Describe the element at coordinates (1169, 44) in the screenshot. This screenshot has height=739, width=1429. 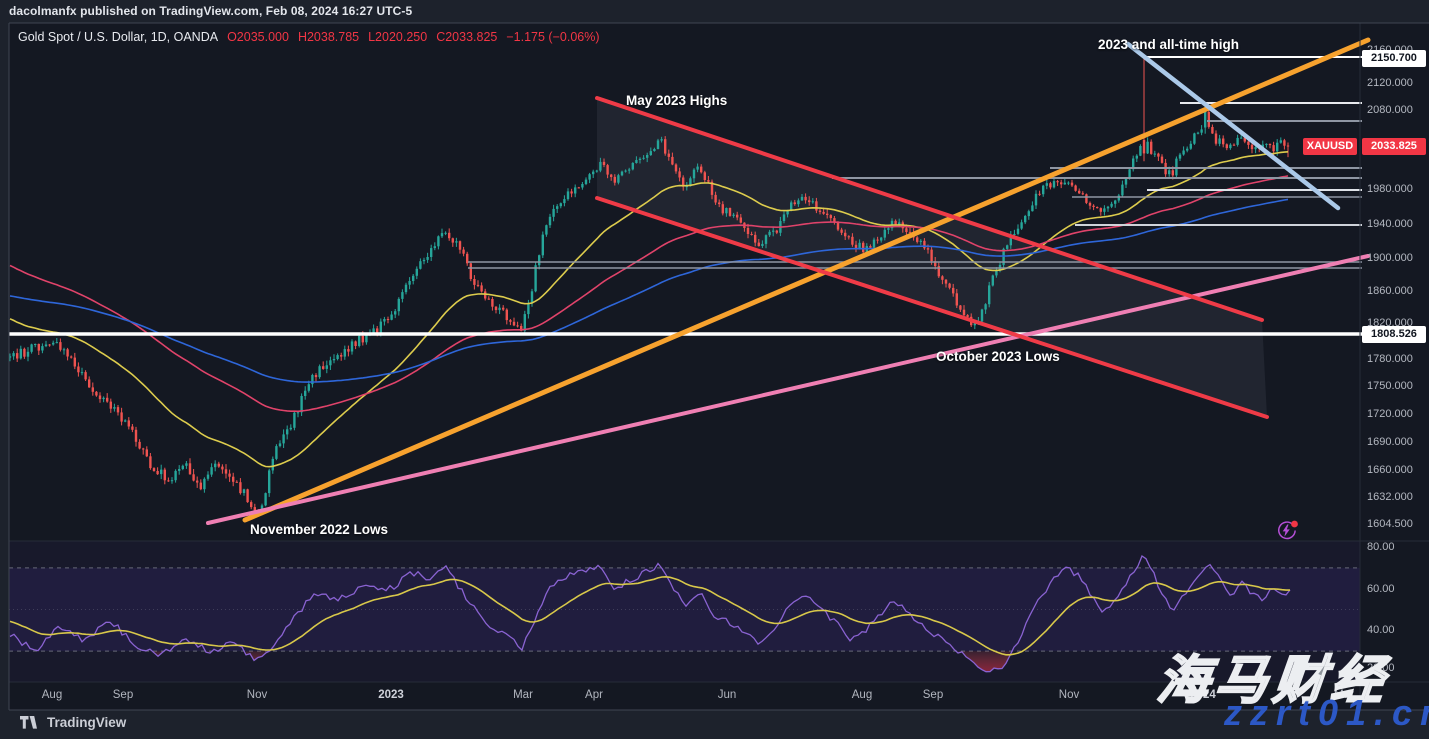
I see `chart-annotation: 2023 and all-time high` at that location.